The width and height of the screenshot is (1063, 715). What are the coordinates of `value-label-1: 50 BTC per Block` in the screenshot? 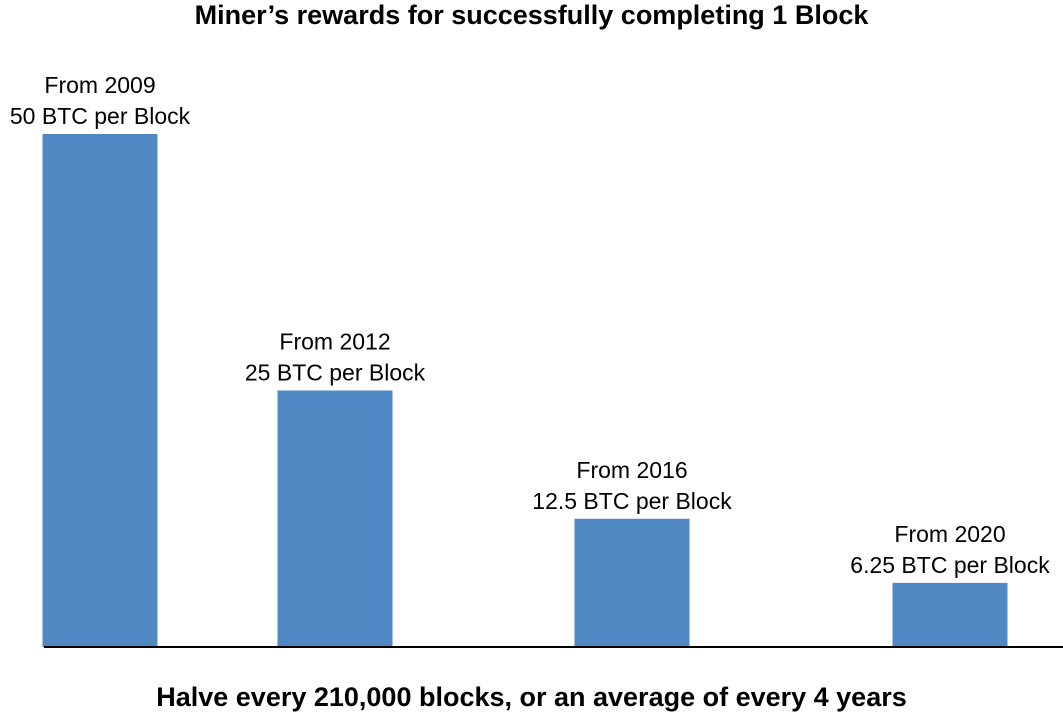 It's located at (100, 116).